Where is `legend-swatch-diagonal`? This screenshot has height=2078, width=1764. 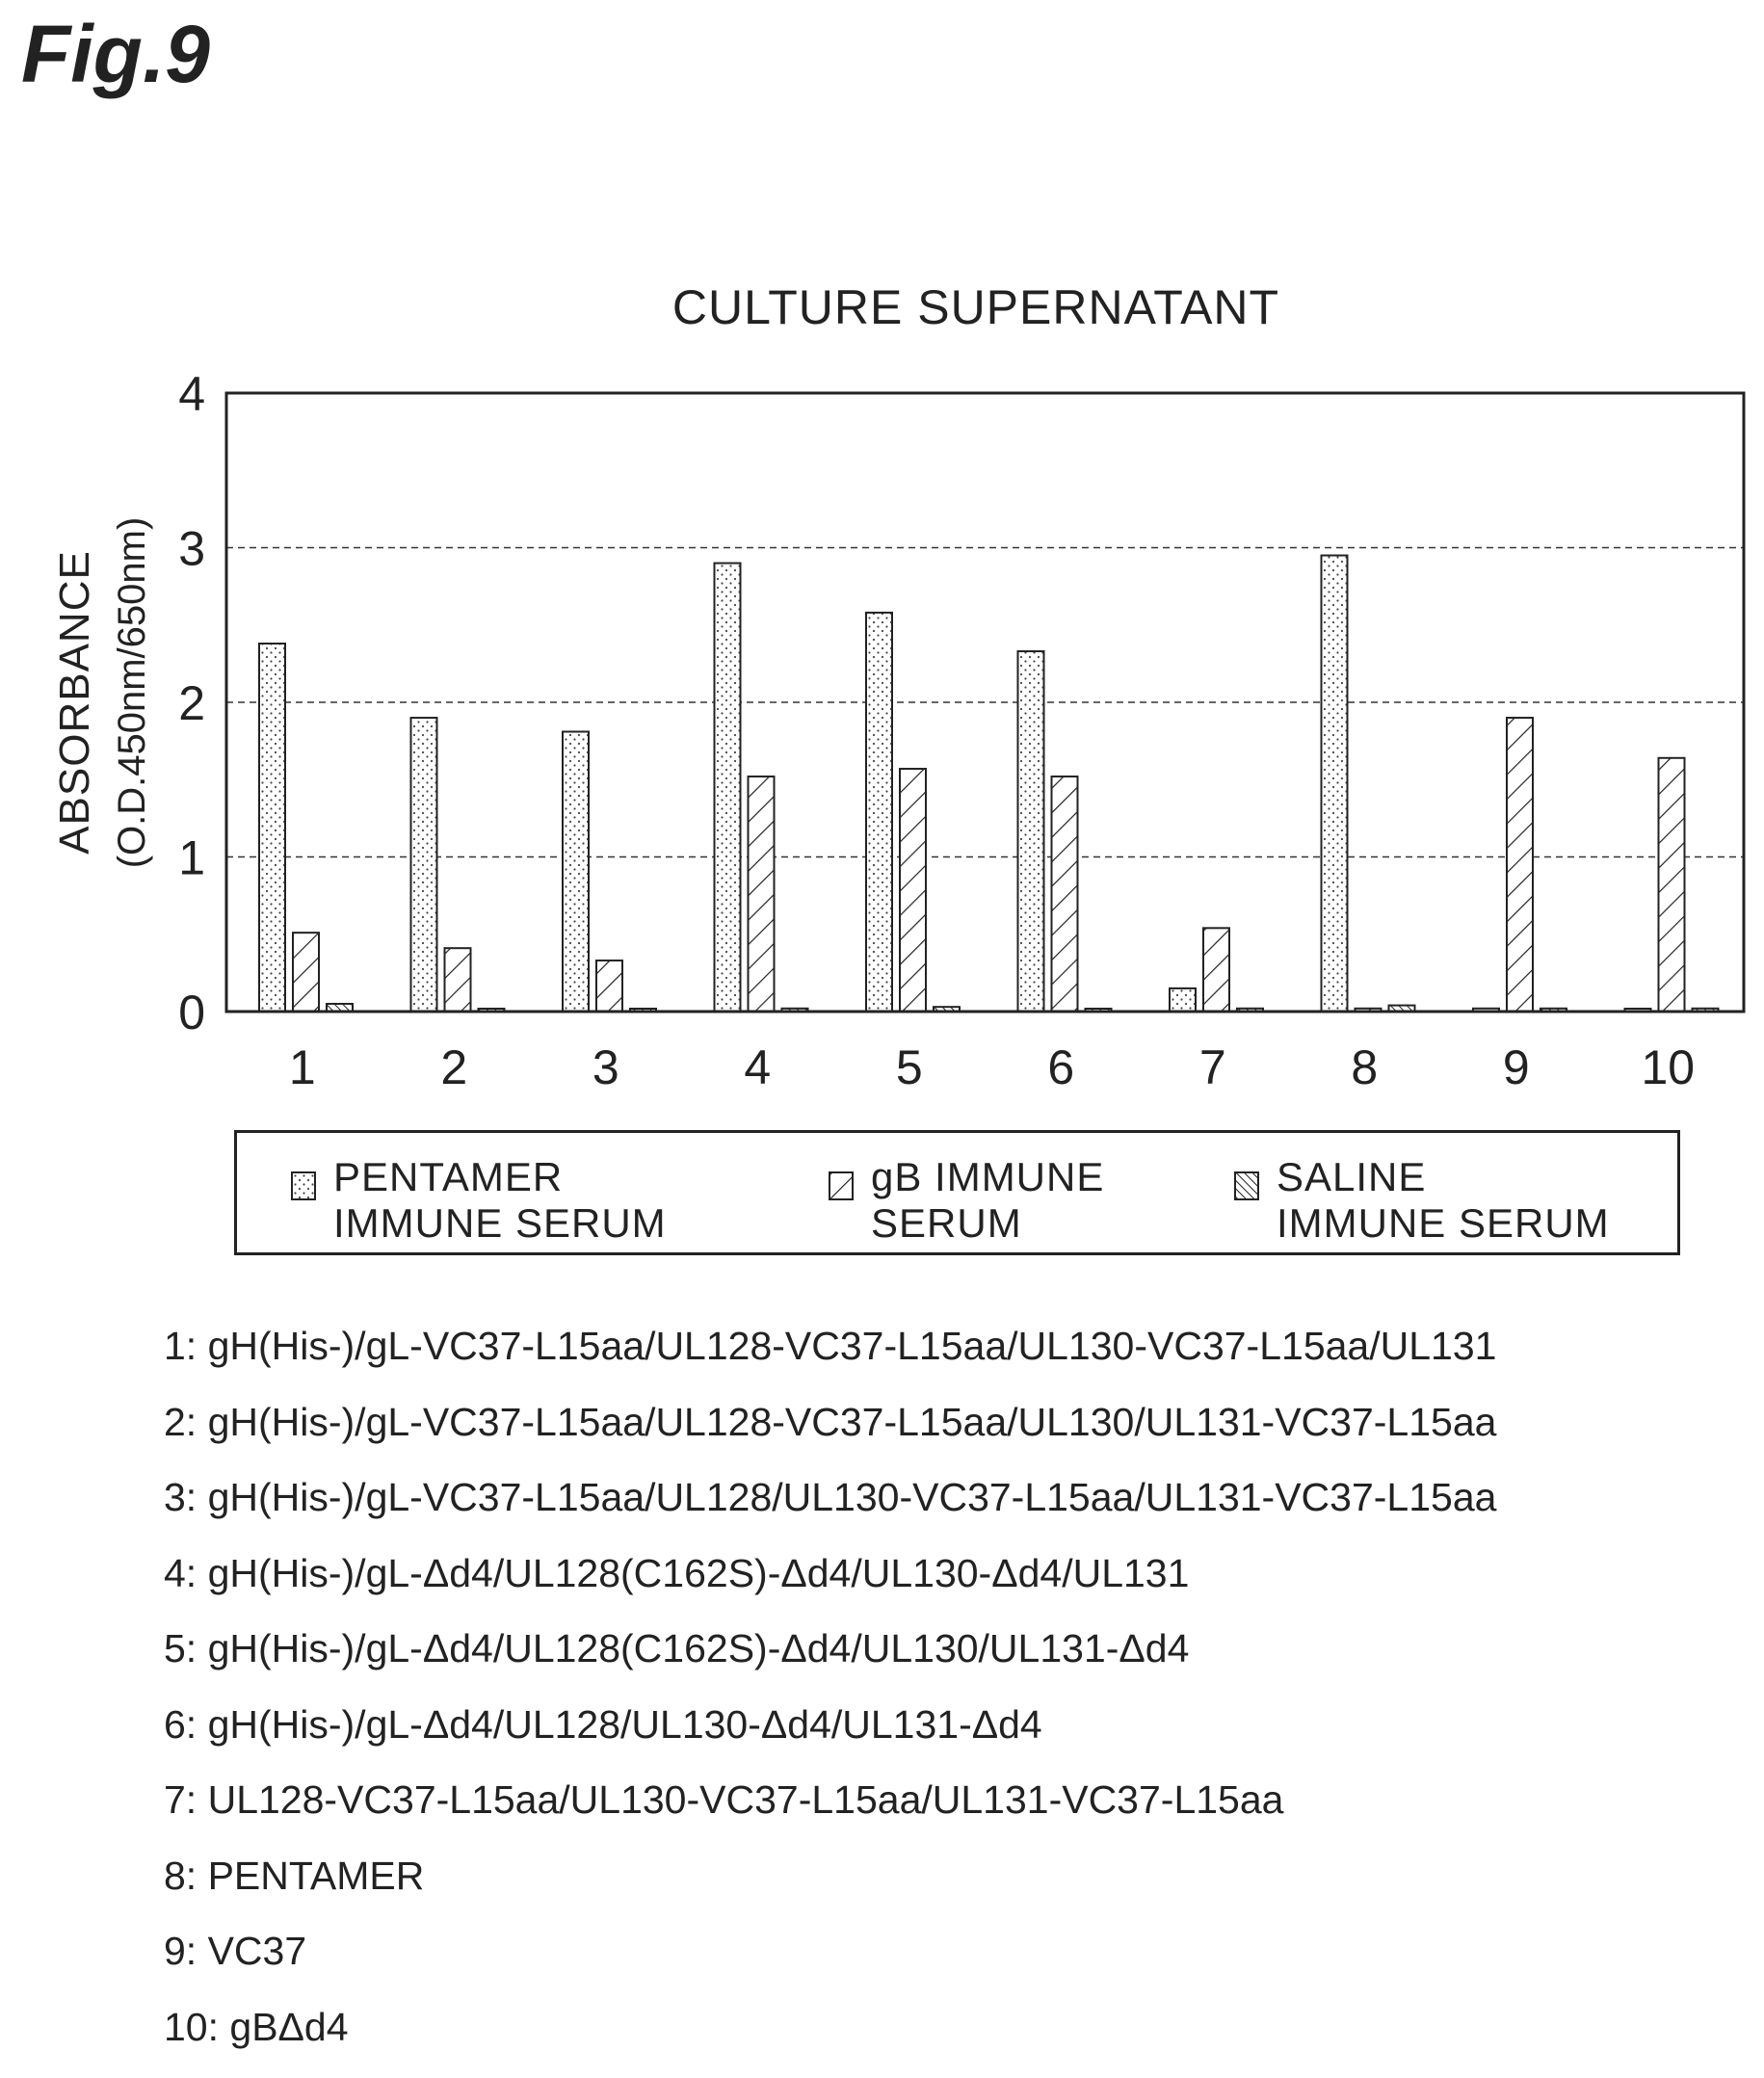
legend-swatch-diagonal is located at coordinates (841, 1185).